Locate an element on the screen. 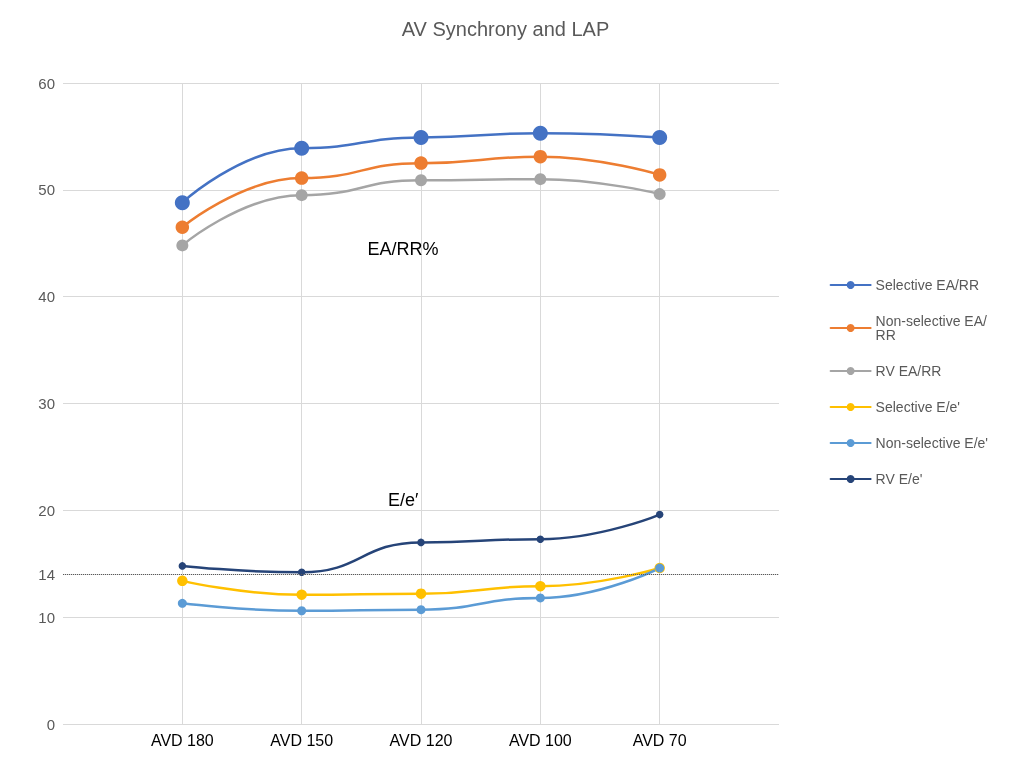  legend-label: Non-selective EA/RR is located at coordinates (931, 328).